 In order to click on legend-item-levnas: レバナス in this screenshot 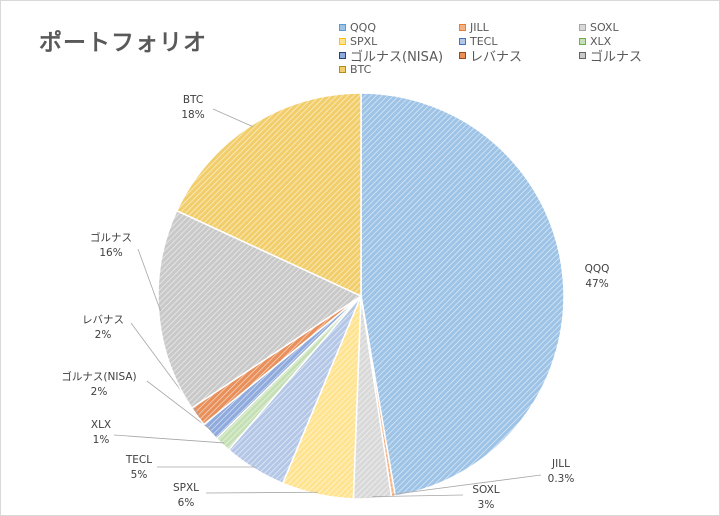, I will do `click(519, 57)`.